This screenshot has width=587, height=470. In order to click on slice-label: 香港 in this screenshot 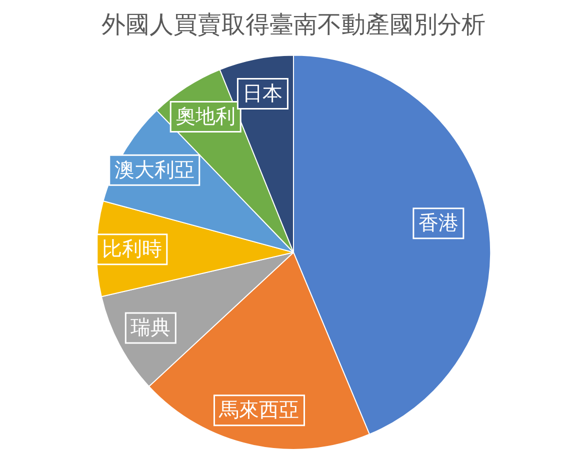, I will do `click(438, 222)`.